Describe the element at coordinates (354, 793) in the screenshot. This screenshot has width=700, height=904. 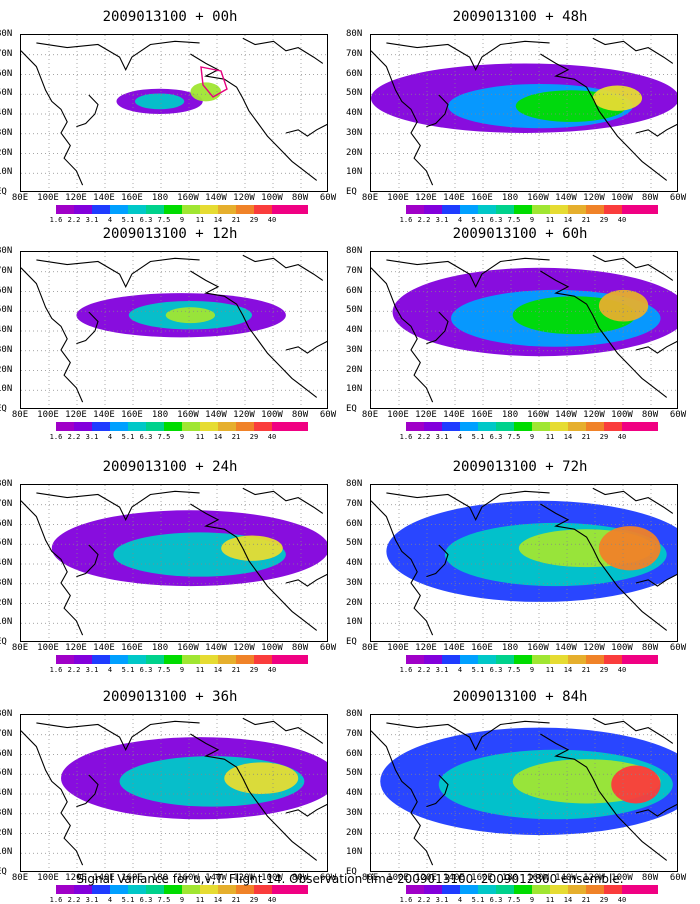
I see `latitude-label: 40N` at that location.